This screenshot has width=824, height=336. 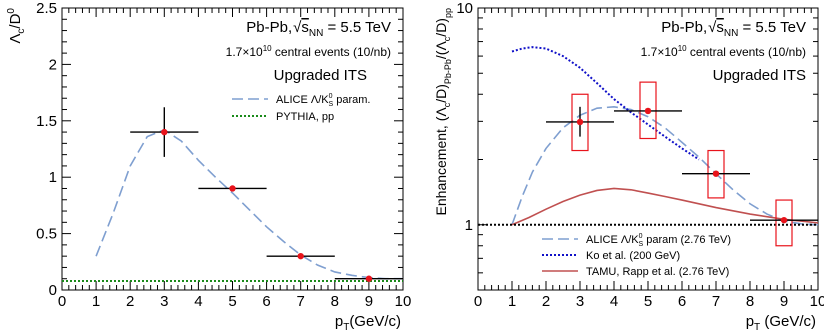 What do you see at coordinates (658, 240) in the screenshot?
I see `legend-label: ALICE Λ/K0 S param (2.76 TeV)` at bounding box center [658, 240].